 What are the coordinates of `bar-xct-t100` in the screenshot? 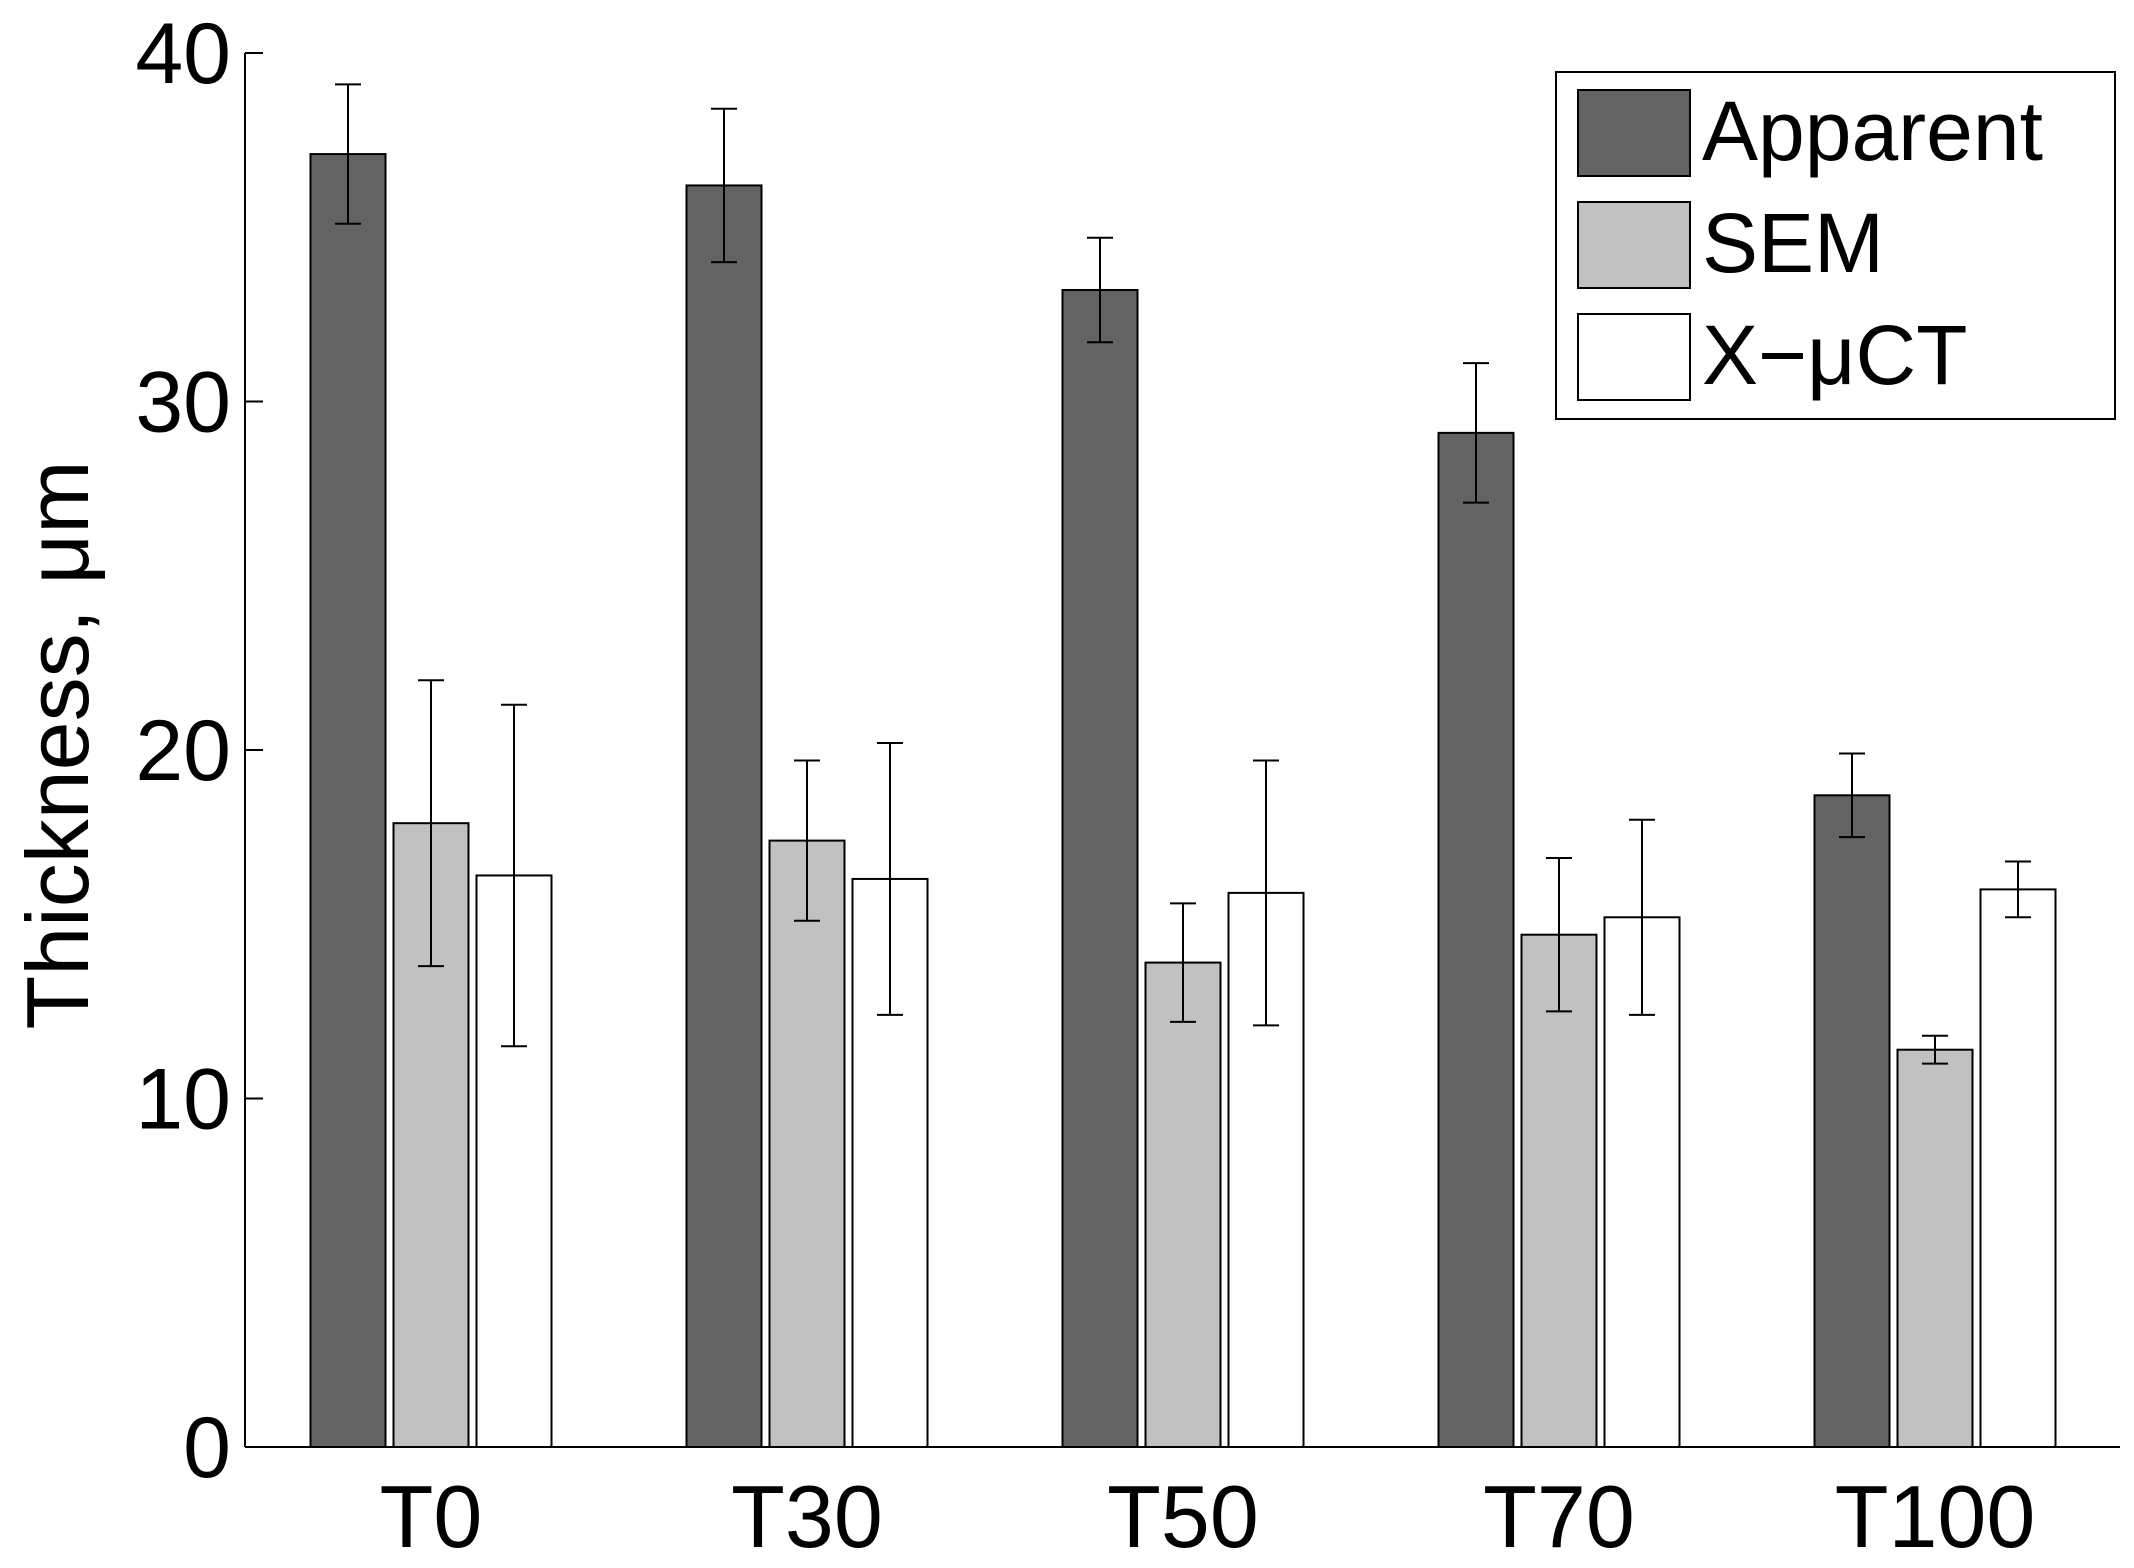 It's located at (2018, 1168).